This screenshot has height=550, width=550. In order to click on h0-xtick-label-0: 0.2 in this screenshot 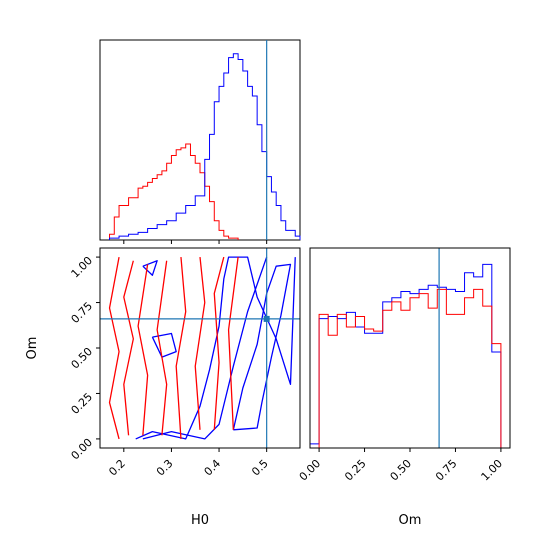, I will do `click(117, 468)`.